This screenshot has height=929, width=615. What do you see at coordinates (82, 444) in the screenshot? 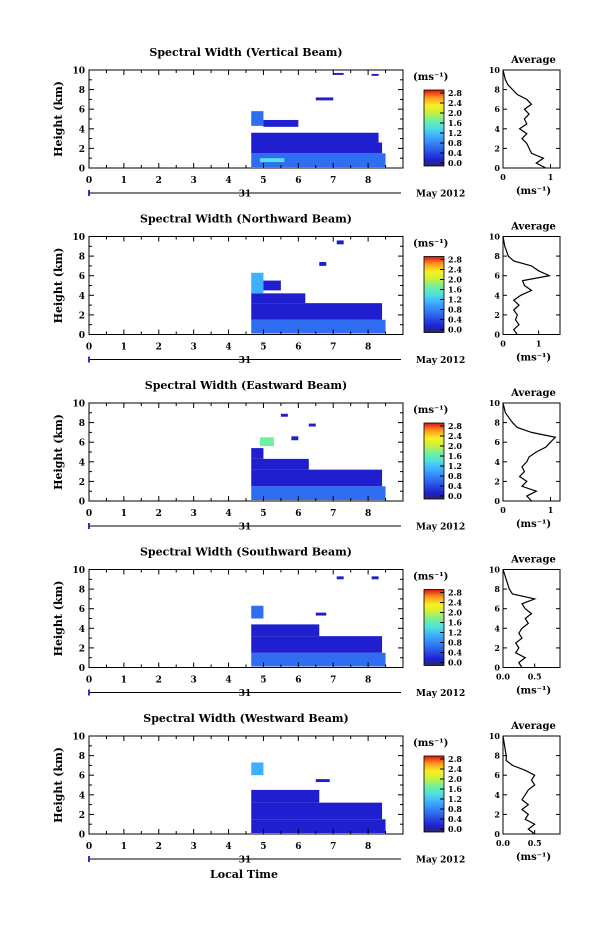
I see `y-tick-label: 6` at bounding box center [82, 444].